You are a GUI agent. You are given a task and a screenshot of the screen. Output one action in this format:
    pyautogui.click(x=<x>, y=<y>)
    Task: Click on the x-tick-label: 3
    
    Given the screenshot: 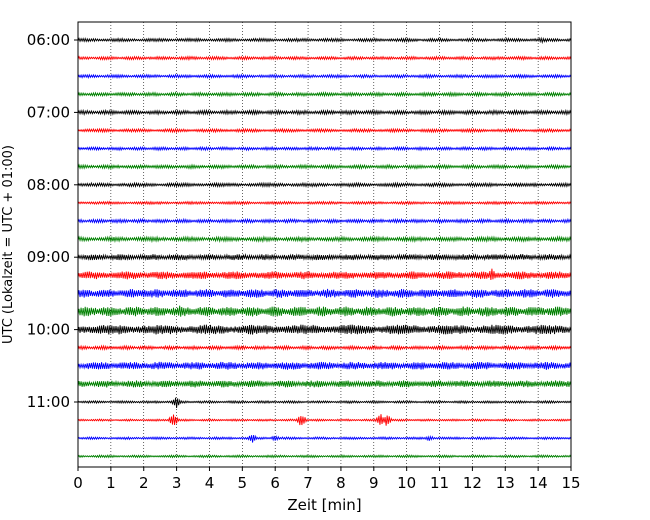 What is the action you would take?
    pyautogui.click(x=177, y=483)
    